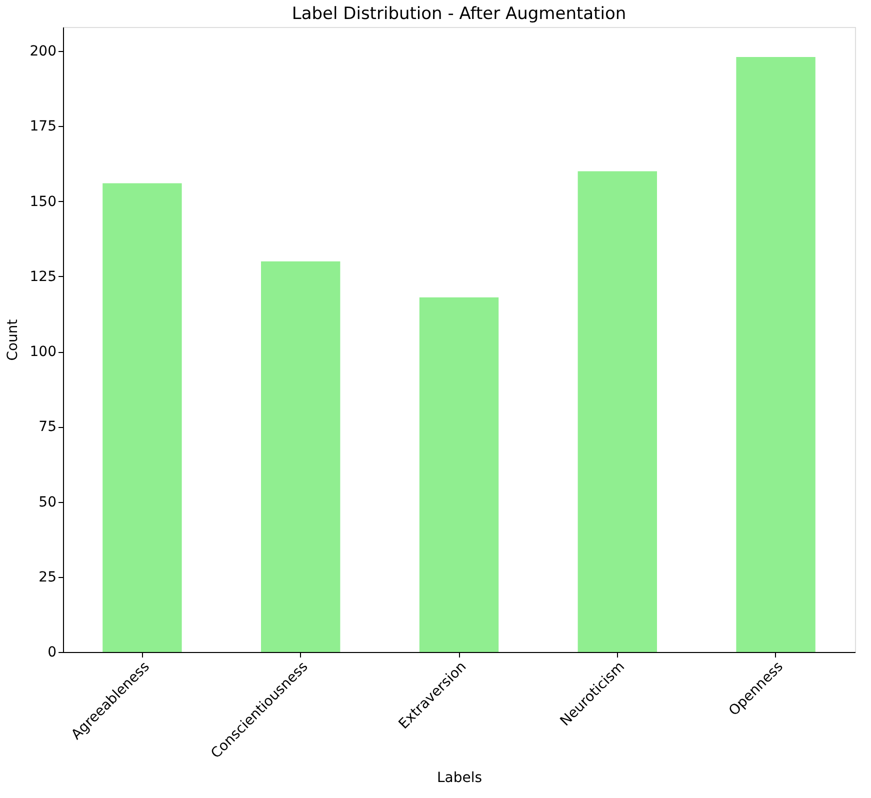  I want to click on y-tick-label: 25, so click(47, 577).